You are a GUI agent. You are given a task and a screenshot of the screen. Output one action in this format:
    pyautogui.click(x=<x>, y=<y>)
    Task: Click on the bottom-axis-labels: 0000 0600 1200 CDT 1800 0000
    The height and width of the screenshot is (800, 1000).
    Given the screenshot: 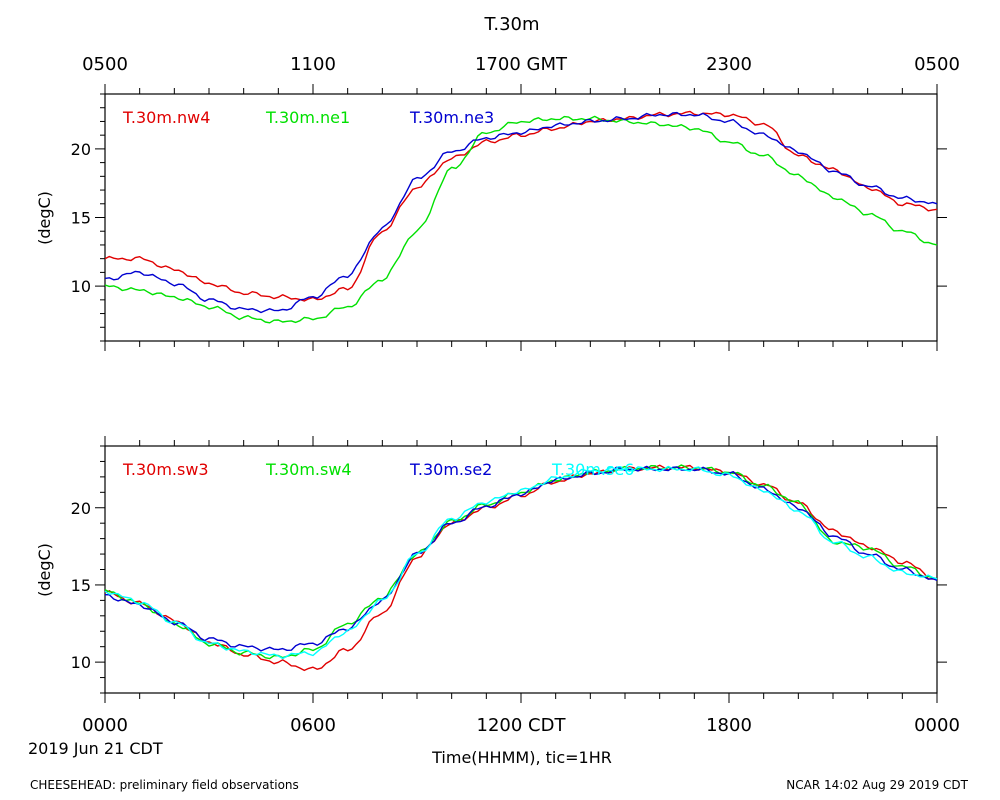 What is the action you would take?
    pyautogui.click(x=521, y=725)
    